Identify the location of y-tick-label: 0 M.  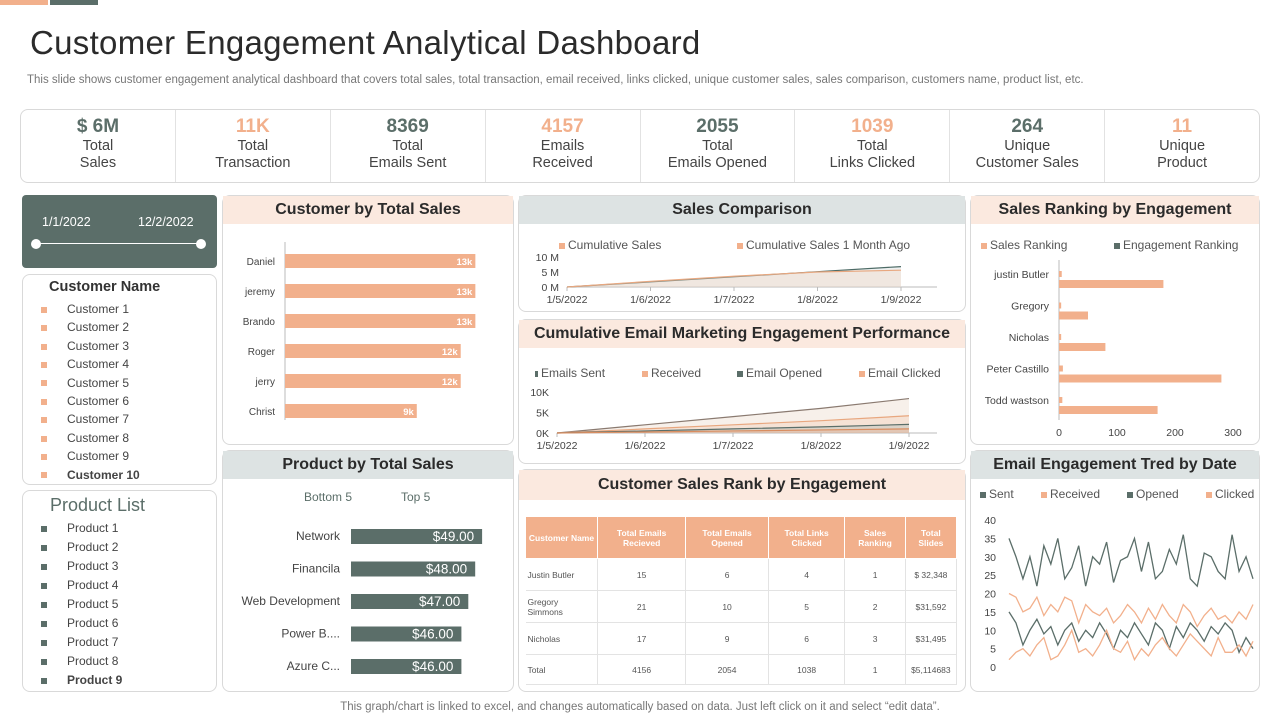
(550, 288).